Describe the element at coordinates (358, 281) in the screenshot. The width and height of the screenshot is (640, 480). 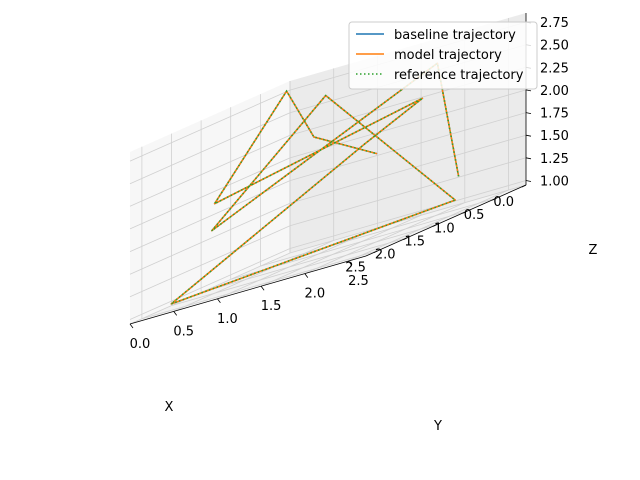
I see `y-tick-label: 2.5` at that location.